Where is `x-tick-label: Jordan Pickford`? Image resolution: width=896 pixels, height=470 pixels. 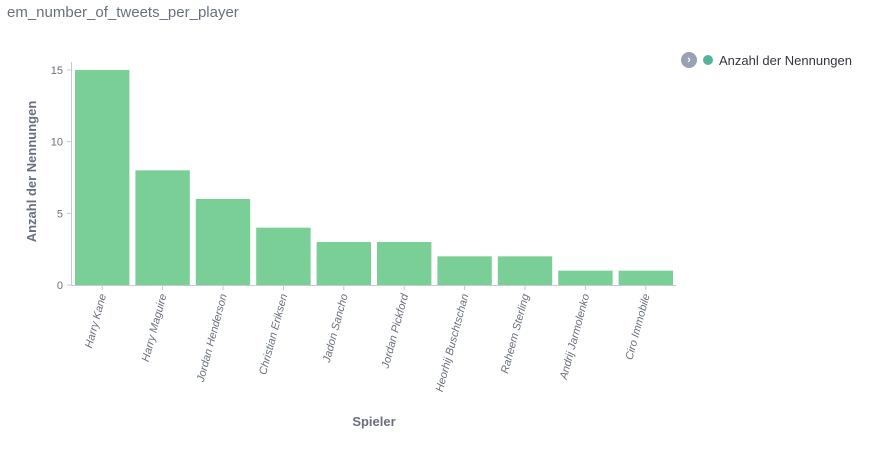 x-tick-label: Jordan Pickford is located at coordinates (395, 331).